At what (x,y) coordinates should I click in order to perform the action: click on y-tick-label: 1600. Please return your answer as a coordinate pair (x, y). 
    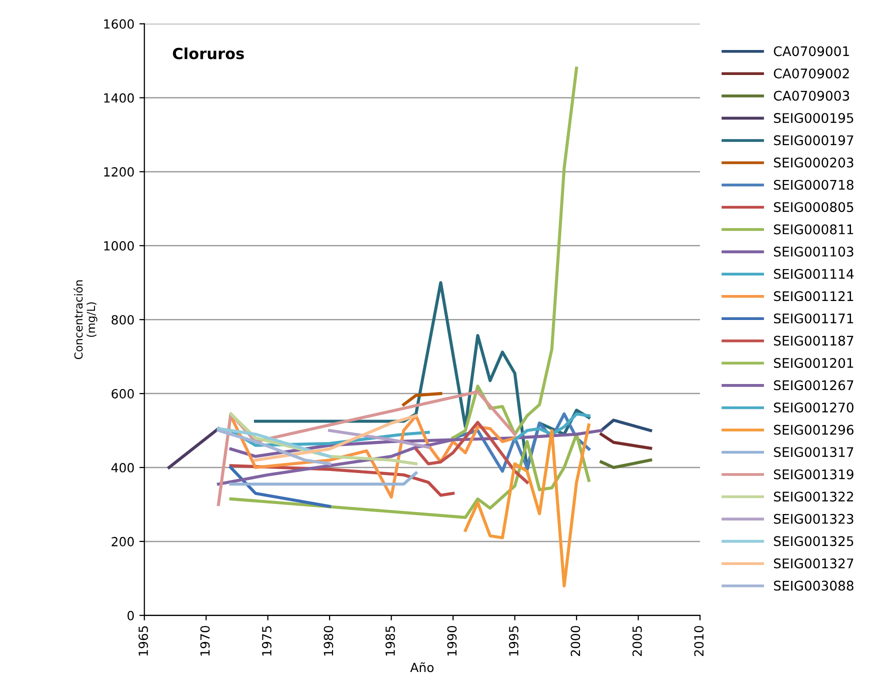
    Looking at the image, I should click on (119, 24).